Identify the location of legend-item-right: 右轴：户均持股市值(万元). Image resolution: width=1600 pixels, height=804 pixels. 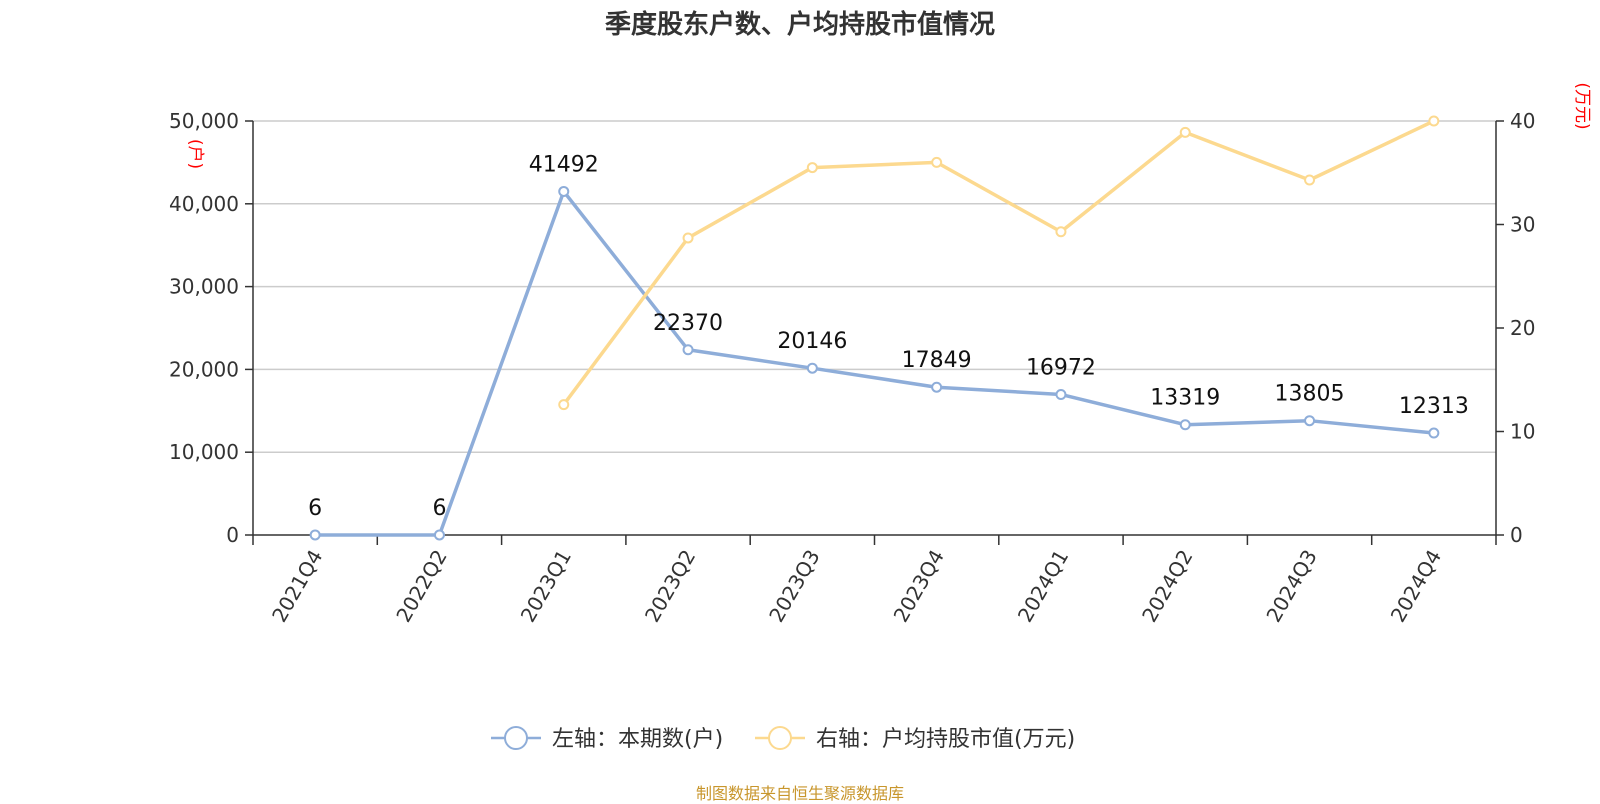
(915, 739).